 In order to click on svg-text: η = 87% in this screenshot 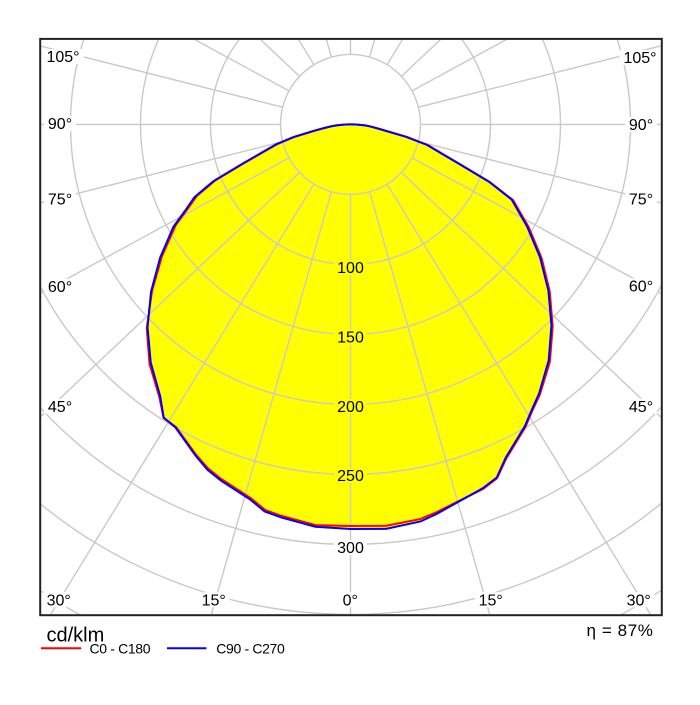, I will do `click(619, 630)`.